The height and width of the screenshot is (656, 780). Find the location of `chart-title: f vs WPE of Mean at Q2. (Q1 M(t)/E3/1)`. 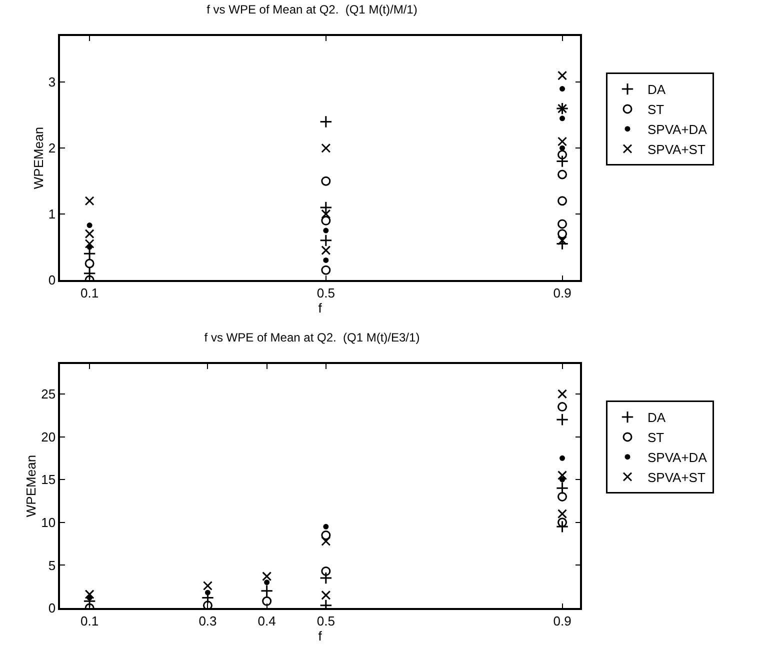

chart-title: f vs WPE of Mean at Q2. (Q1 M(t)/E3/1) is located at coordinates (312, 337).